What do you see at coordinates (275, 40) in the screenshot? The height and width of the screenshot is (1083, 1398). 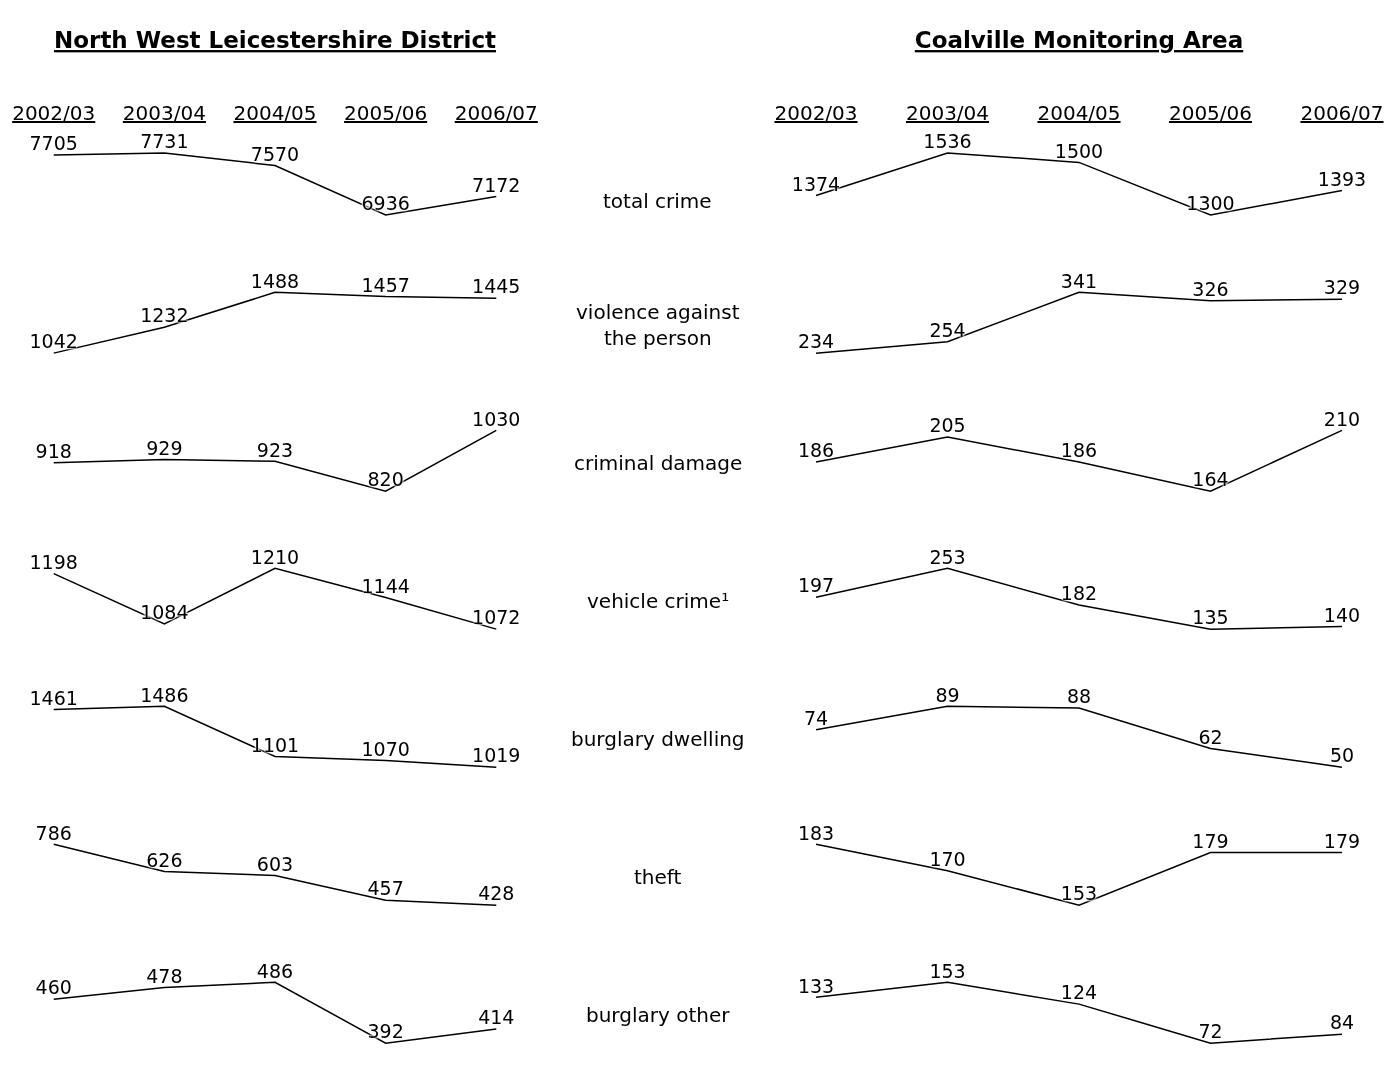 I see `chart-title: North West Leicestershire District` at bounding box center [275, 40].